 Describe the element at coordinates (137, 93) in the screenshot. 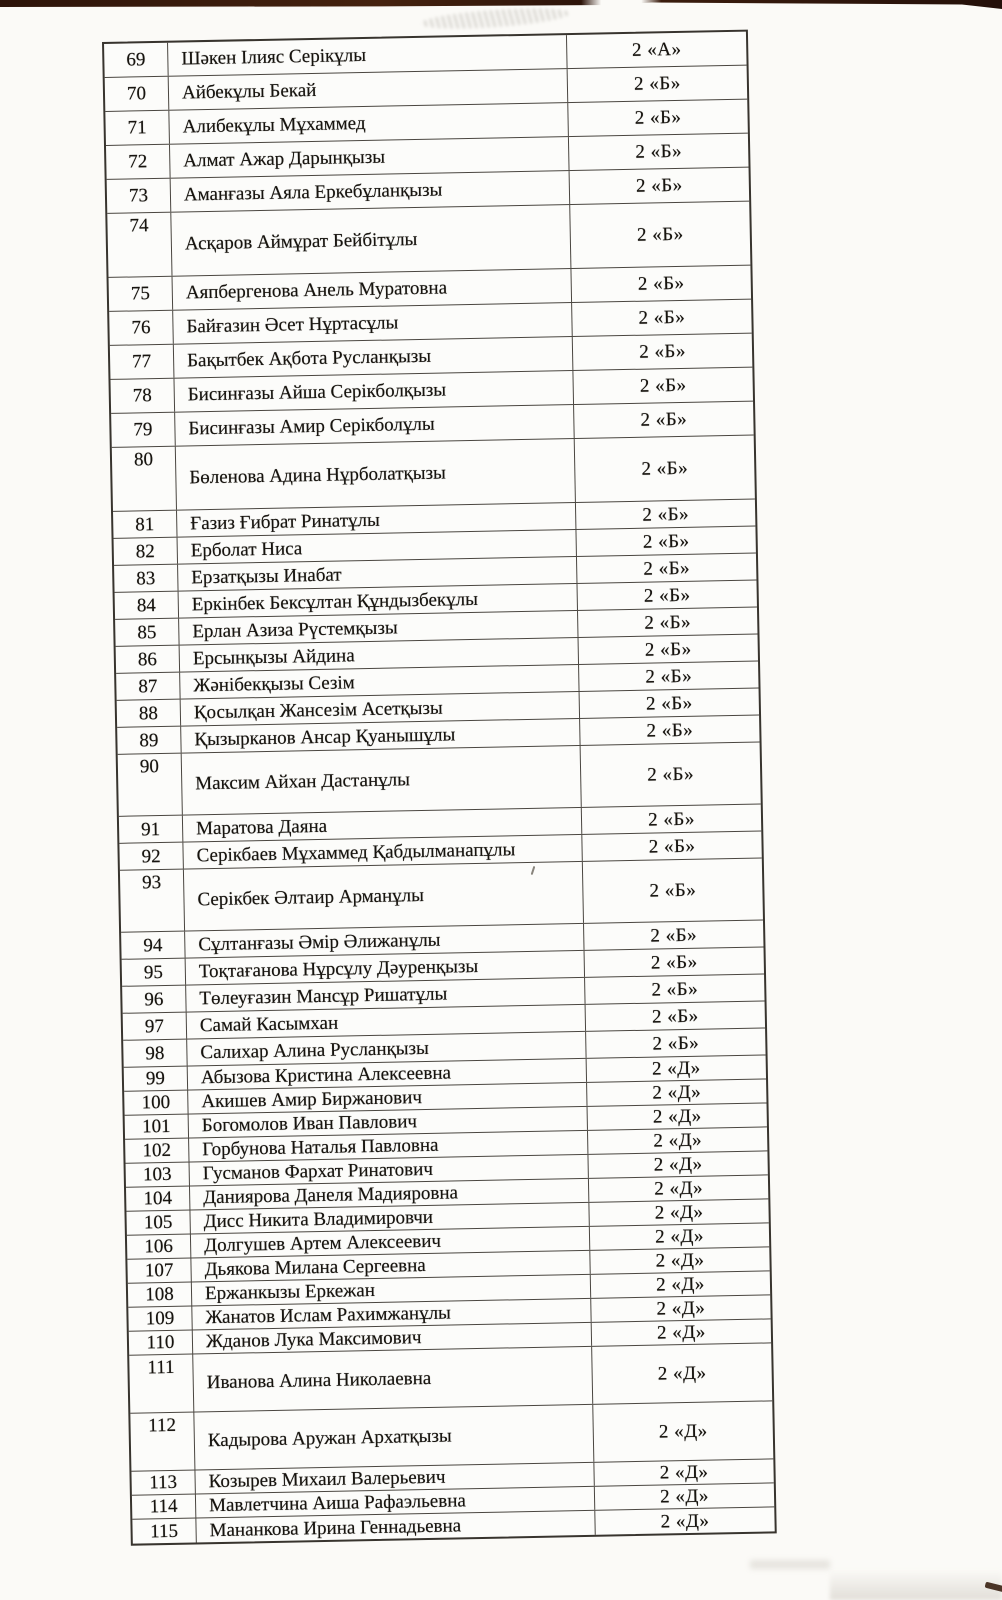

I see `row-number: 70` at that location.